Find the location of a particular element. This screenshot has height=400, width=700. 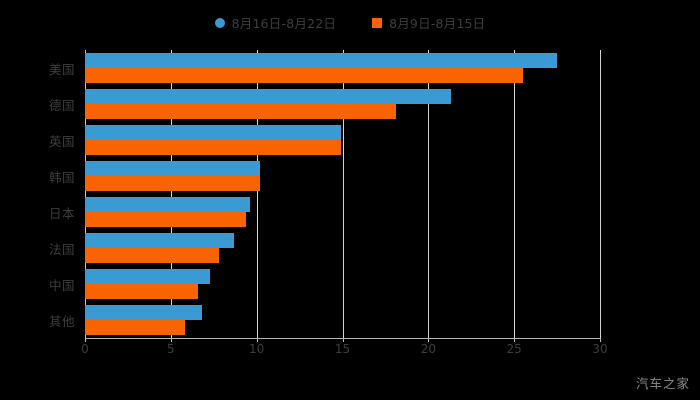

y-axis-label: 法国 is located at coordinates (61, 249).